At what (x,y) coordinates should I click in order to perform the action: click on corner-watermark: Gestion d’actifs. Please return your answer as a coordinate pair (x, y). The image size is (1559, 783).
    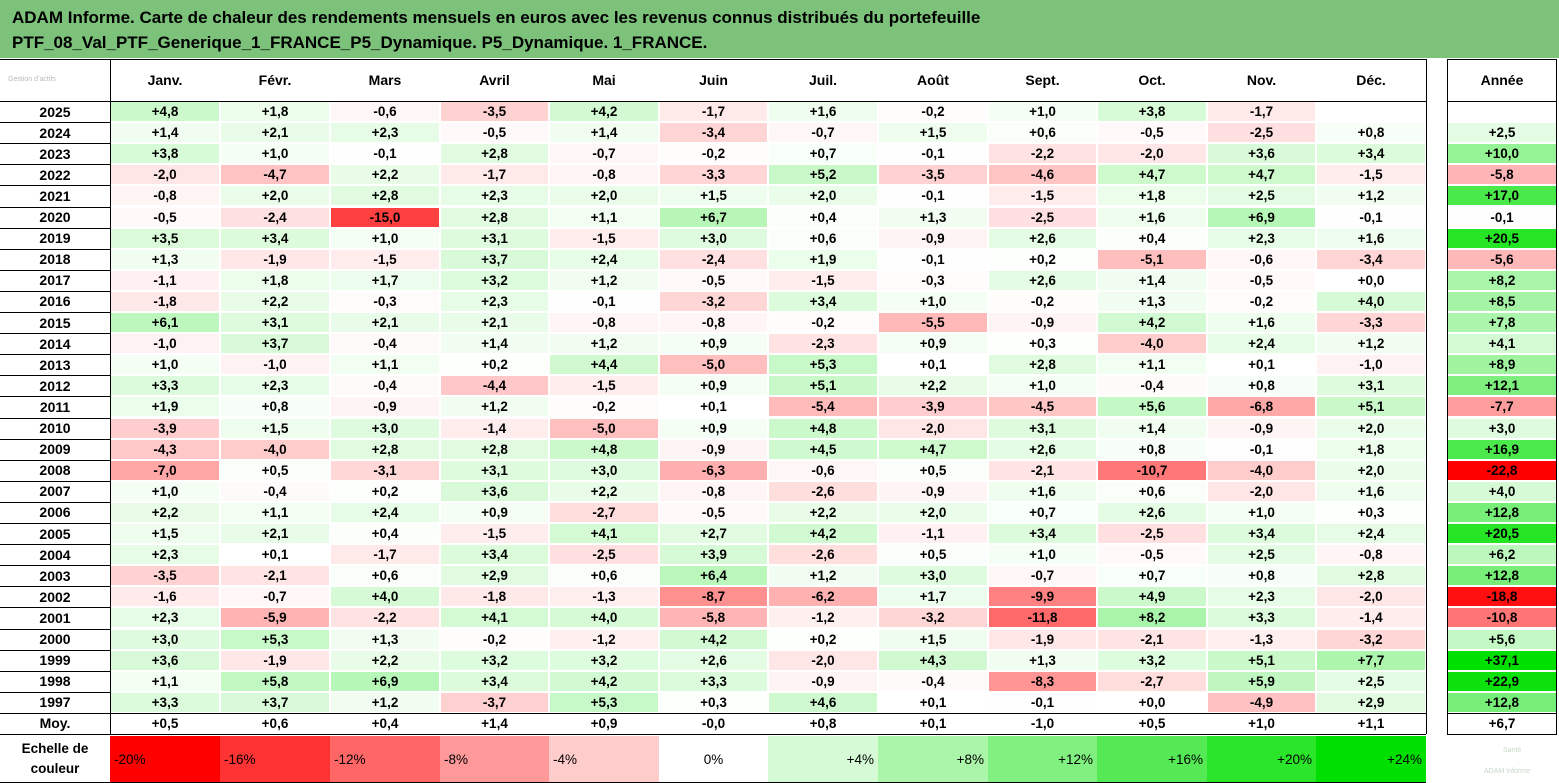
    Looking at the image, I should click on (32, 79).